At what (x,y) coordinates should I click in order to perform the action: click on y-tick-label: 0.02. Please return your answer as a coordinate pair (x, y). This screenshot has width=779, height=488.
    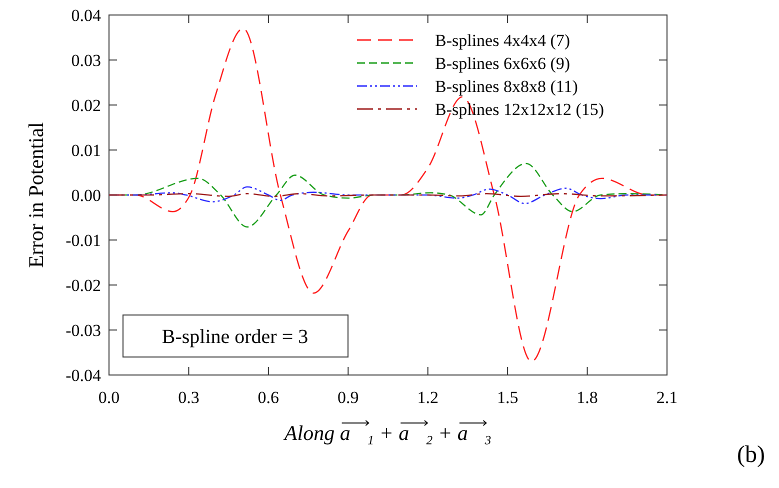
    Looking at the image, I should click on (86, 105).